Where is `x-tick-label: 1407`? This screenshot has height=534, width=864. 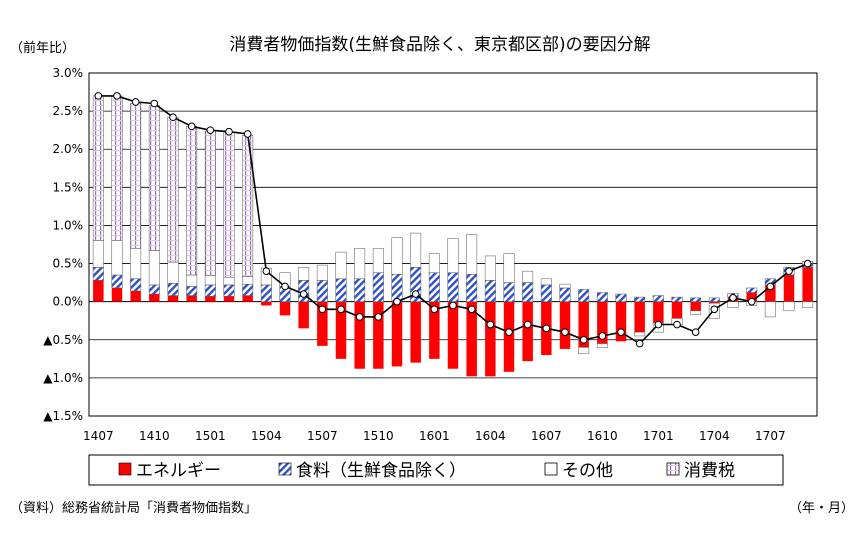
x-tick-label: 1407 is located at coordinates (98, 436).